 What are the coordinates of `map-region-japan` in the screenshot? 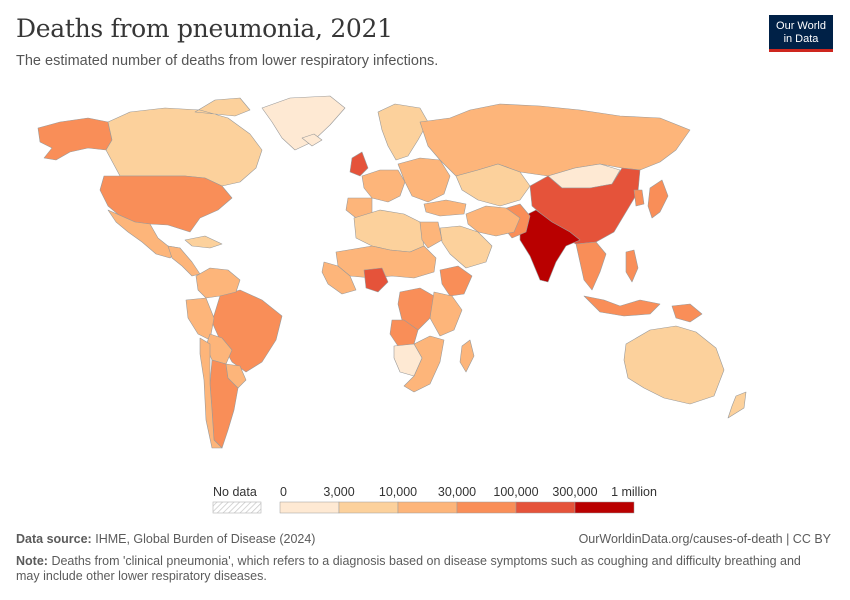 It's located at (658, 199).